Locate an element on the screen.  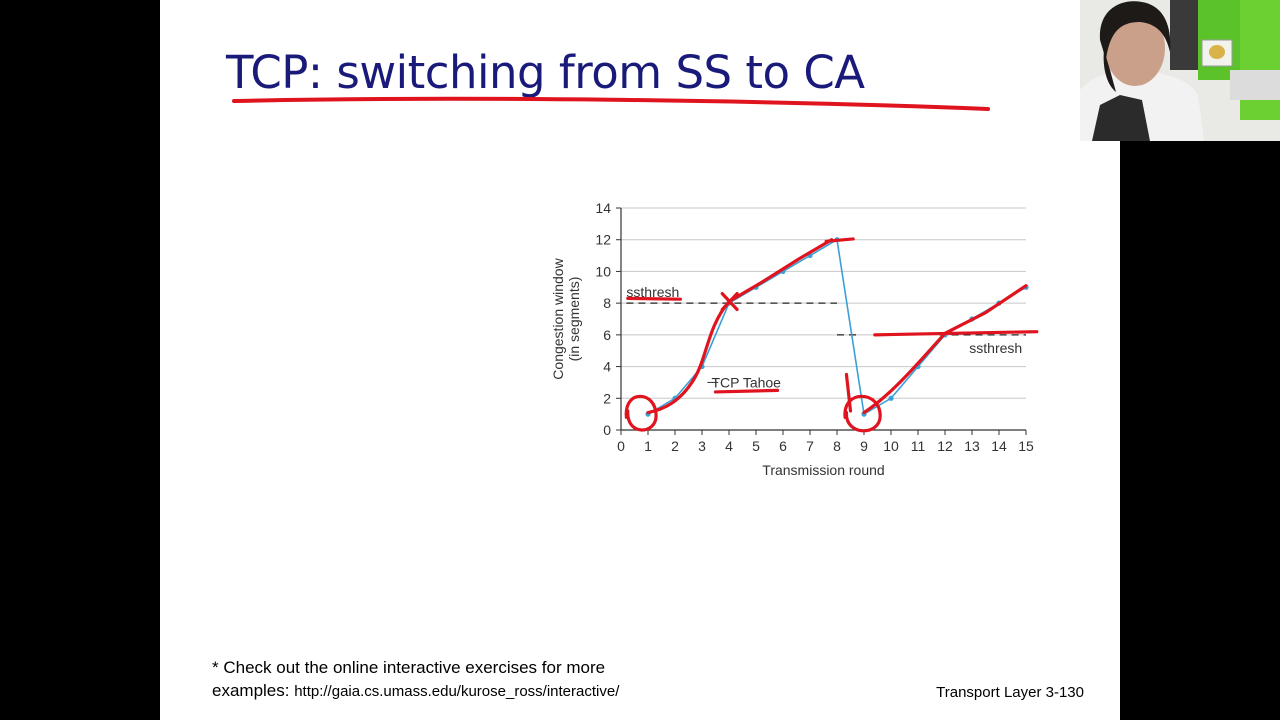
y-tick-label: 10 is located at coordinates (603, 271).